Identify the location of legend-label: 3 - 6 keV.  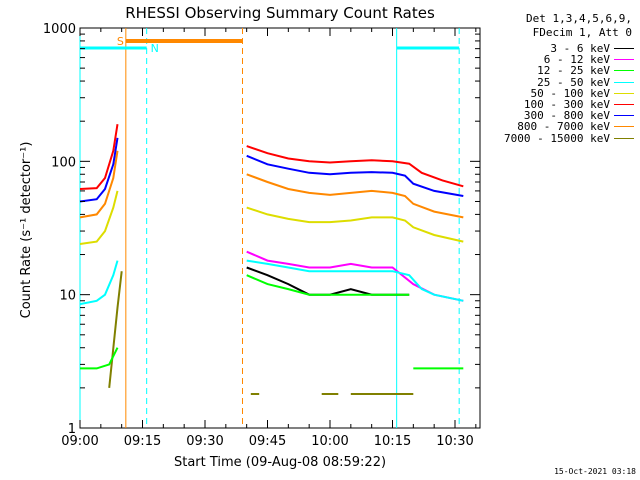
(580, 48).